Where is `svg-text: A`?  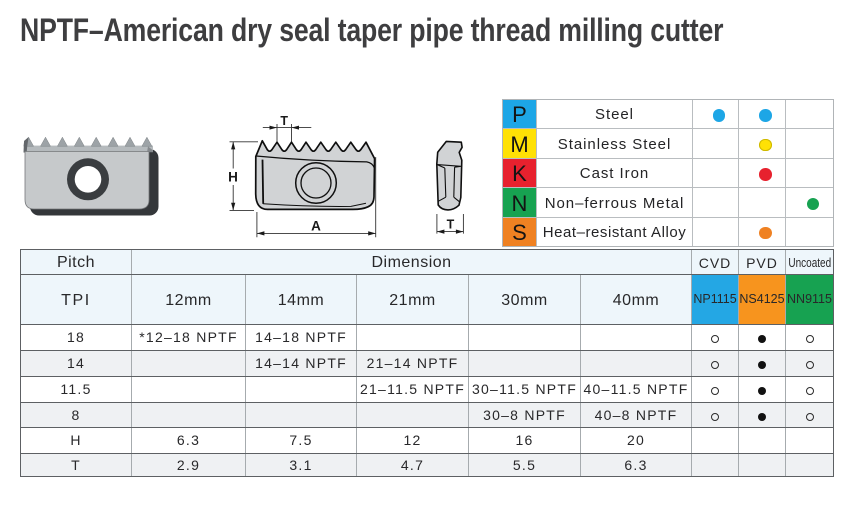
svg-text: A is located at coordinates (316, 226).